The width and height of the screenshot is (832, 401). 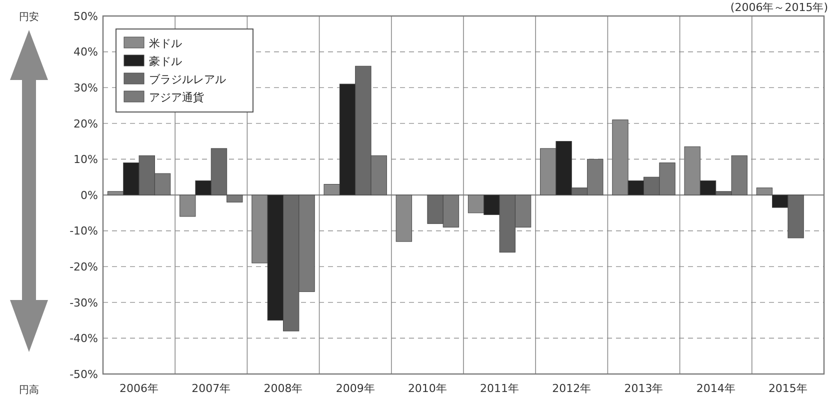 What do you see at coordinates (283, 388) in the screenshot?
I see `x-tick-label: 2008年` at bounding box center [283, 388].